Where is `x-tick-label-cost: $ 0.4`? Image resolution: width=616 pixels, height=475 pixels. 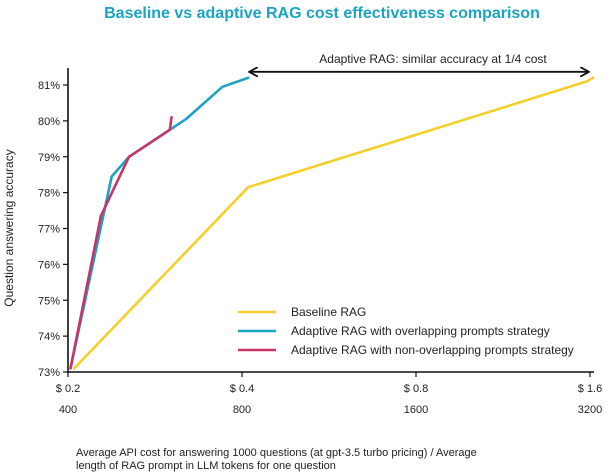 x-tick-label-cost: $ 0.4 is located at coordinates (242, 389).